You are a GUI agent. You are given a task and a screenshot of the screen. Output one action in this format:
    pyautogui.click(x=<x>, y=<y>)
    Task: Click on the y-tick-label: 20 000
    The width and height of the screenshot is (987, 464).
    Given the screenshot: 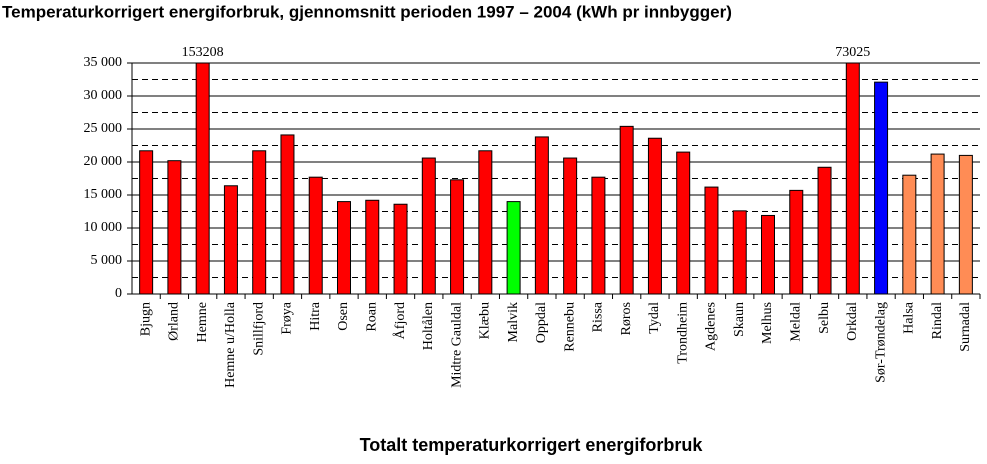 What is the action you would take?
    pyautogui.click(x=103, y=161)
    